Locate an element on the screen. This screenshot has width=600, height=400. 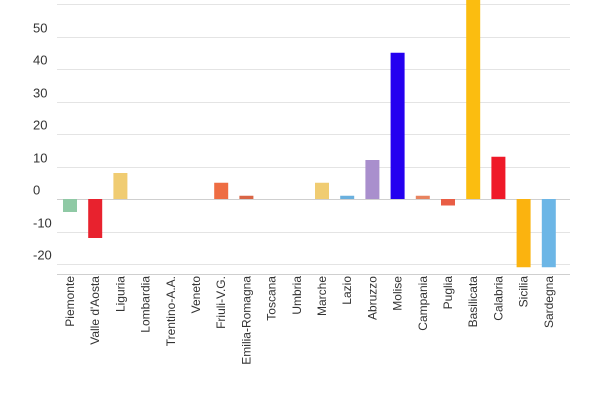
x-tick-label: Trentino-A.A. is located at coordinates (171, 311).